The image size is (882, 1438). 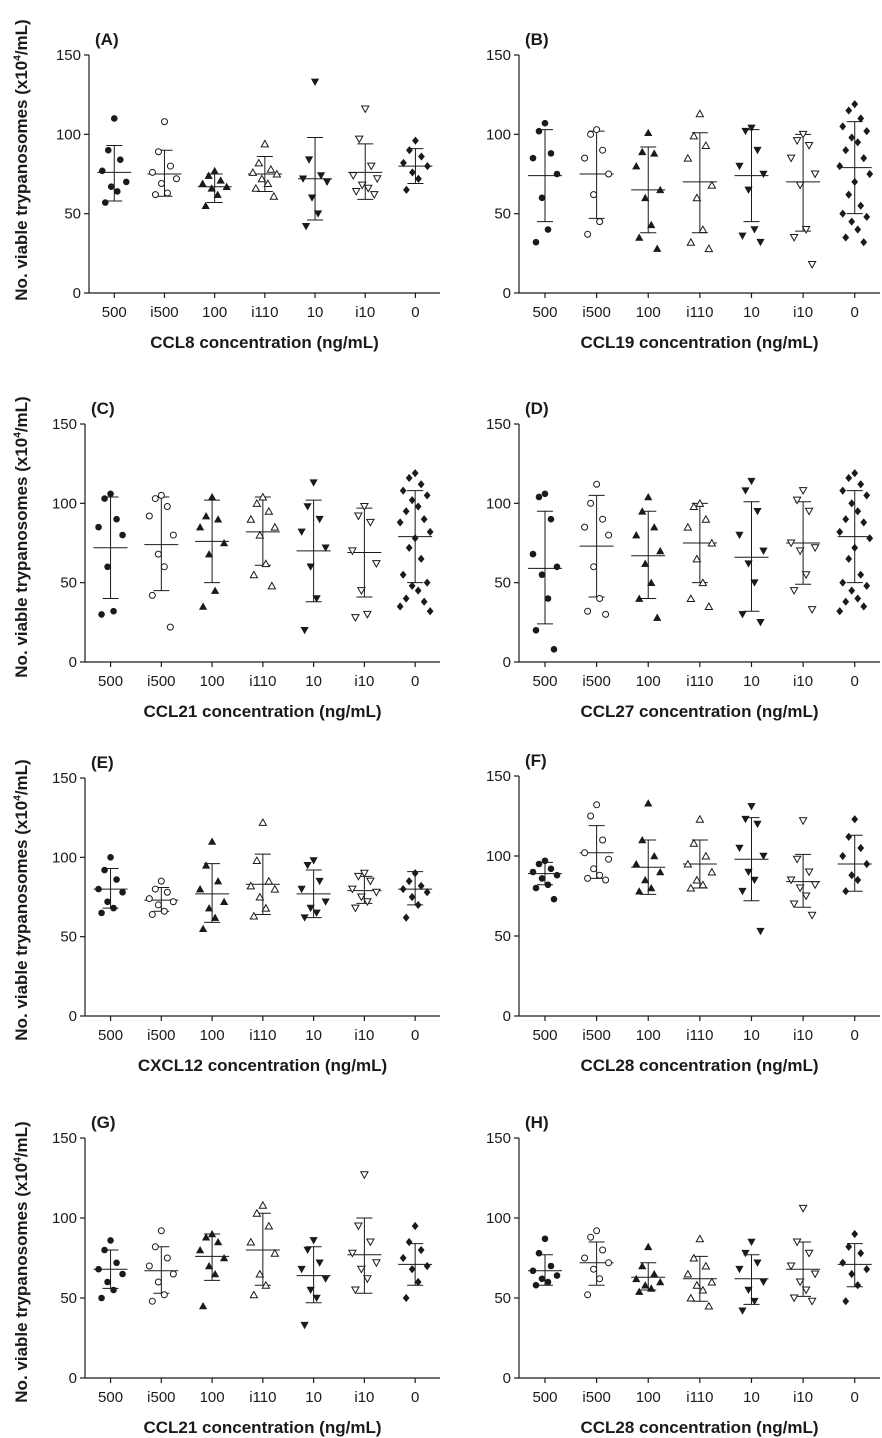 I want to click on x-tick-label: i500, so click(x=164, y=312).